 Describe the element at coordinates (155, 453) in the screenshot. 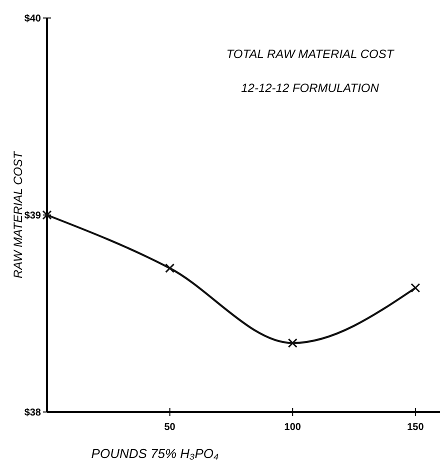

I see `x-axis-title: POUNDS 75% H₃PO₄` at that location.